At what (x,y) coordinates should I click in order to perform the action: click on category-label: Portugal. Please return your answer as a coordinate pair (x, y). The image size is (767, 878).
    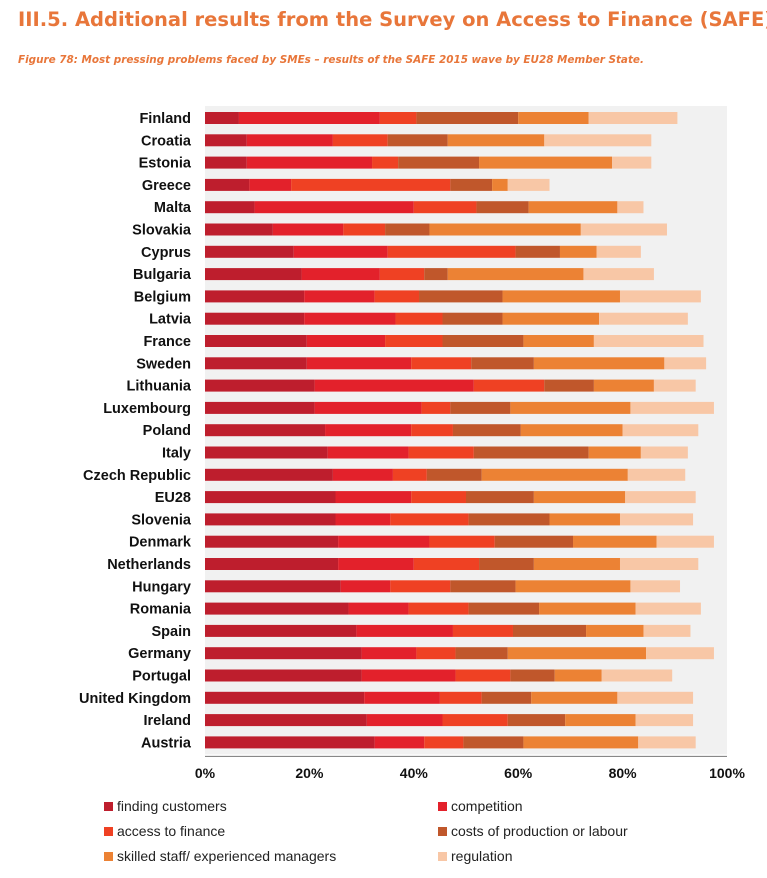
    Looking at the image, I should click on (161, 677).